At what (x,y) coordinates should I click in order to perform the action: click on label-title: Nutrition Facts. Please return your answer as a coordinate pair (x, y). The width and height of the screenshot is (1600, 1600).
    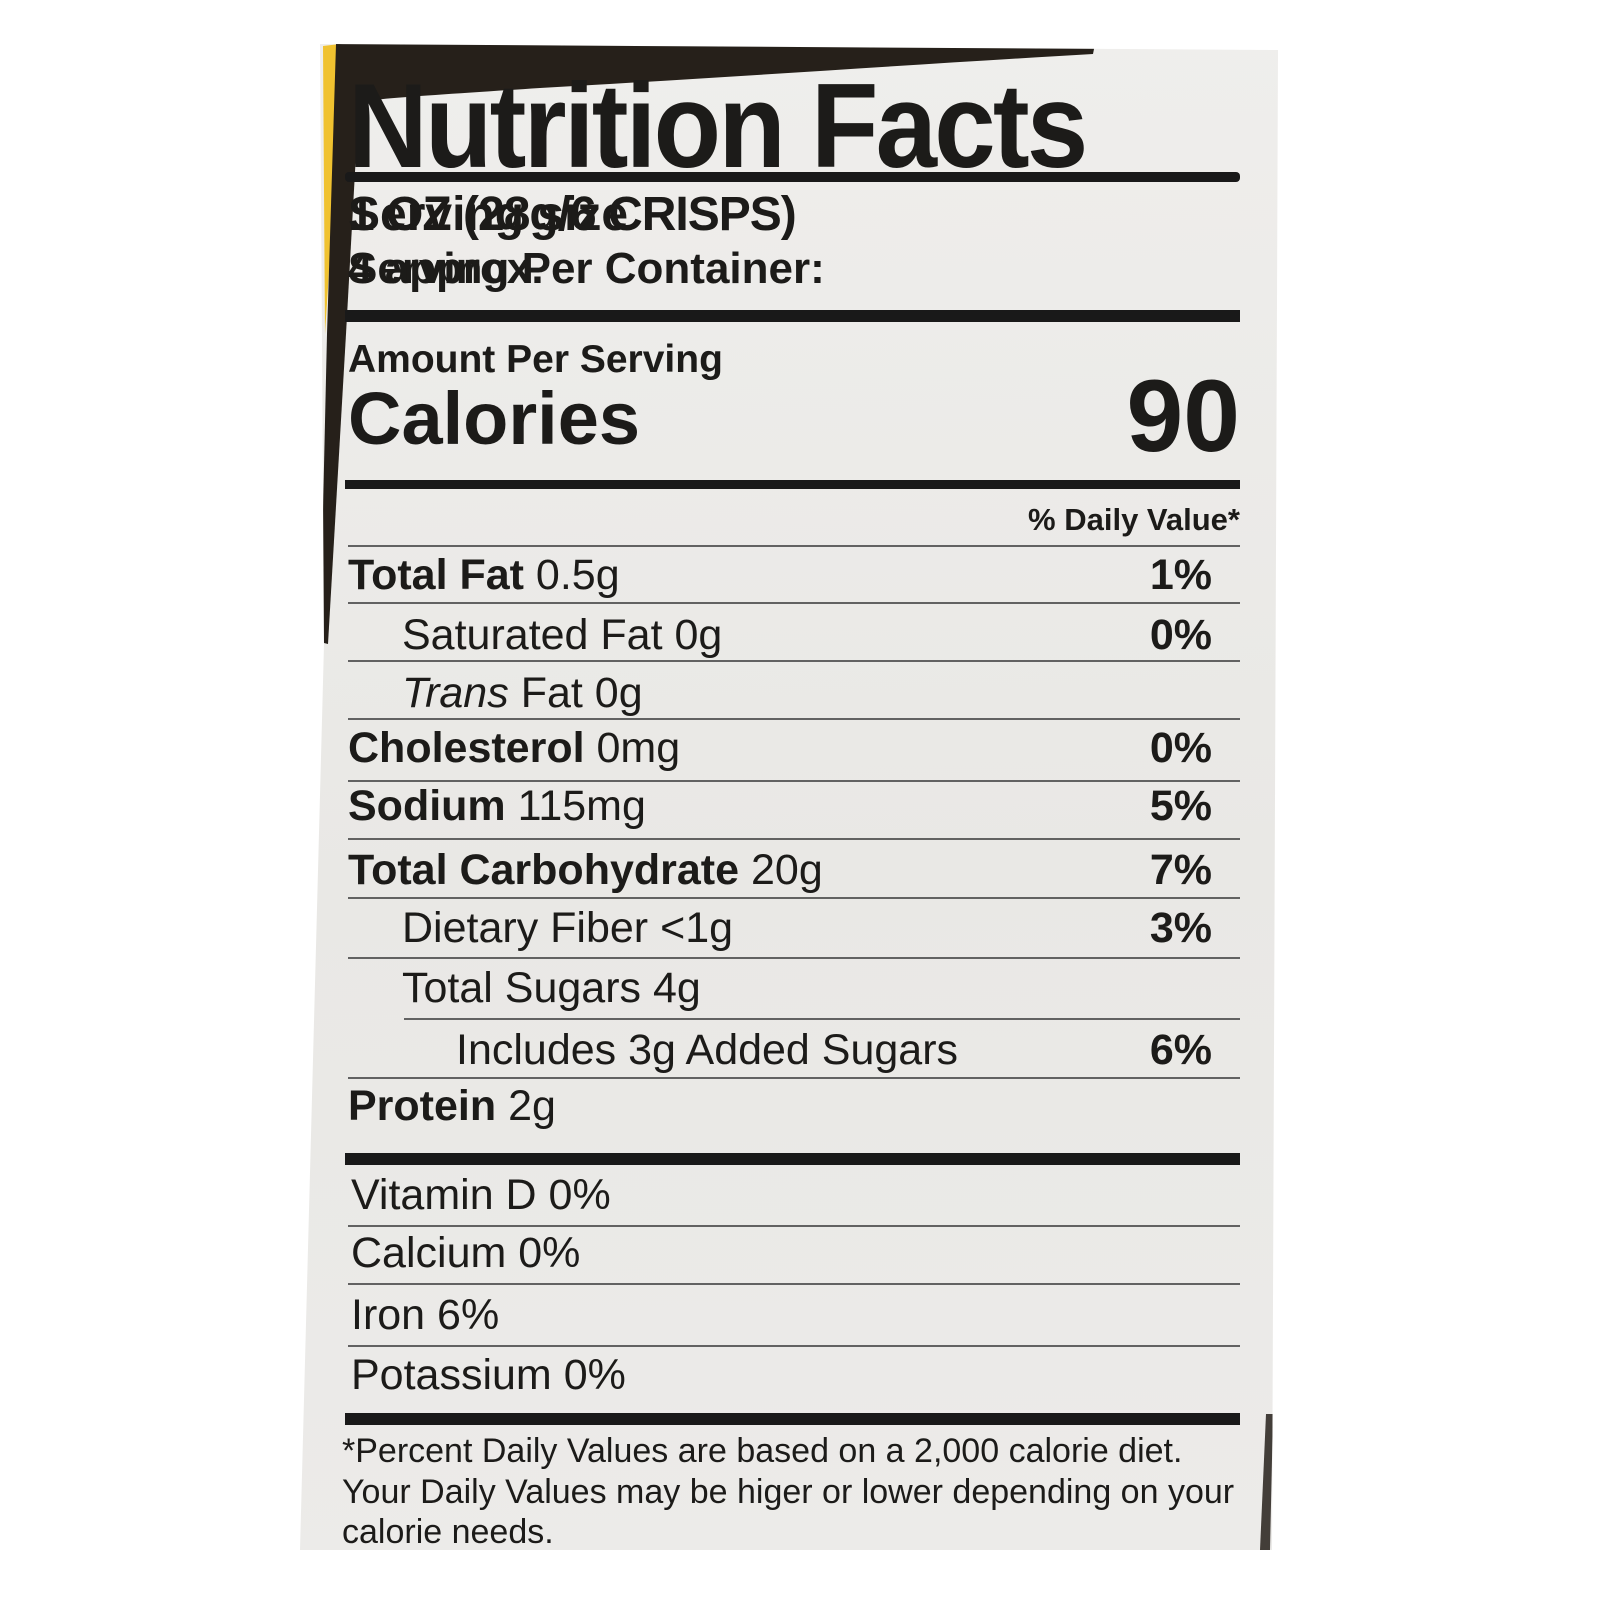
    Looking at the image, I should click on (718, 126).